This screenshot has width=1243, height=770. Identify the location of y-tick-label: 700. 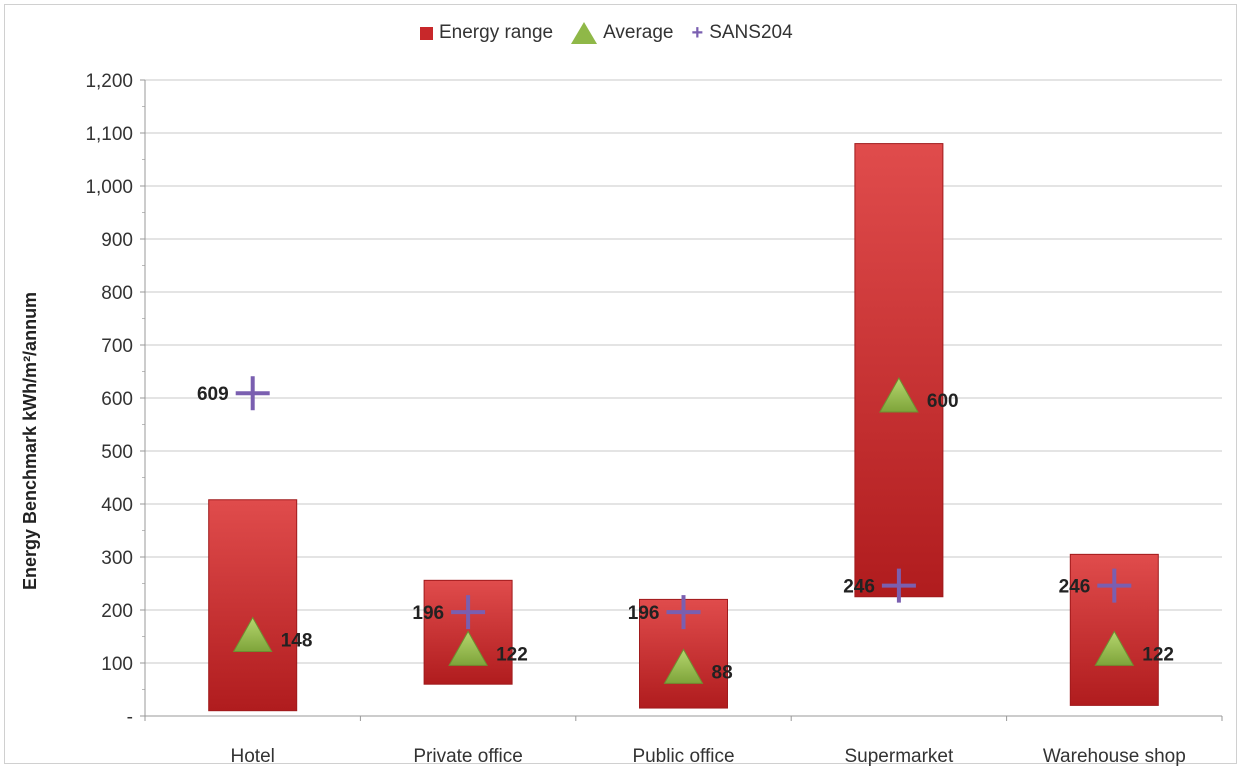
(117, 346).